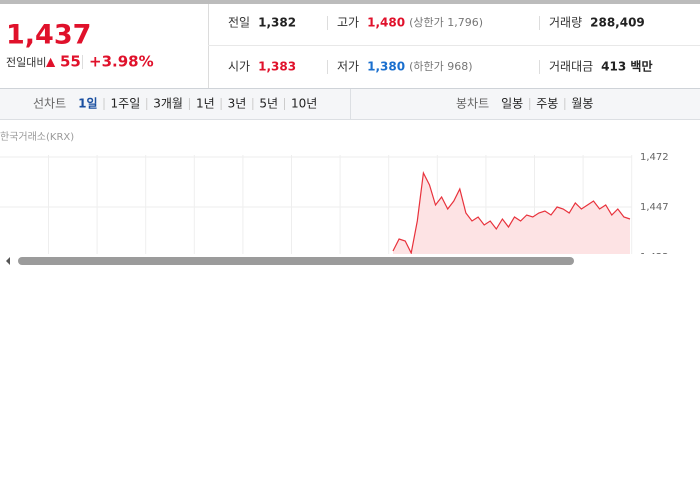  What do you see at coordinates (654, 257) in the screenshot?
I see `y-tick-label: 1,422` at bounding box center [654, 257].